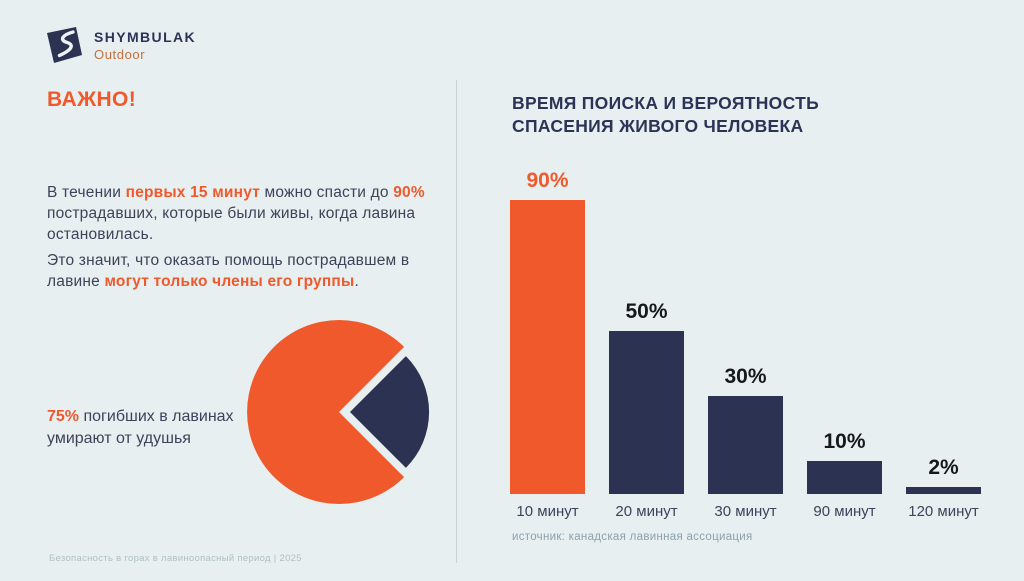 The image size is (1024, 581). Describe the element at coordinates (145, 45) in the screenshot. I see `logo-text: SHYMBULAK Outdoor` at that location.